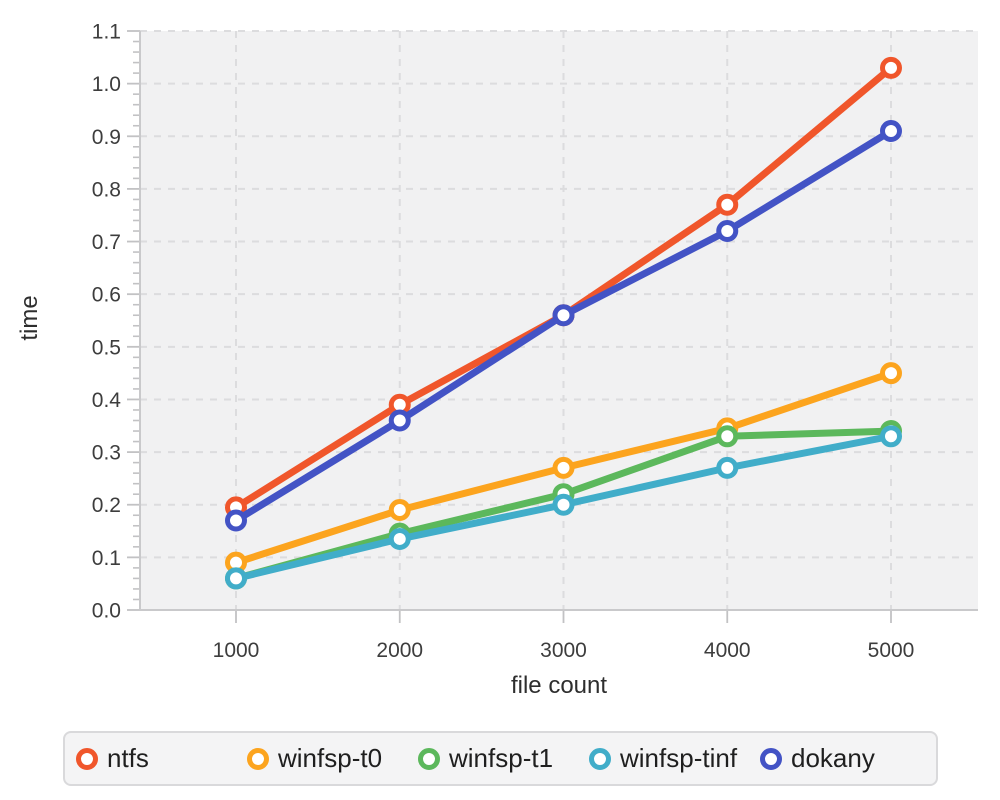 The height and width of the screenshot is (800, 1000). What do you see at coordinates (107, 400) in the screenshot?
I see `y-tick-label: 0.4` at bounding box center [107, 400].